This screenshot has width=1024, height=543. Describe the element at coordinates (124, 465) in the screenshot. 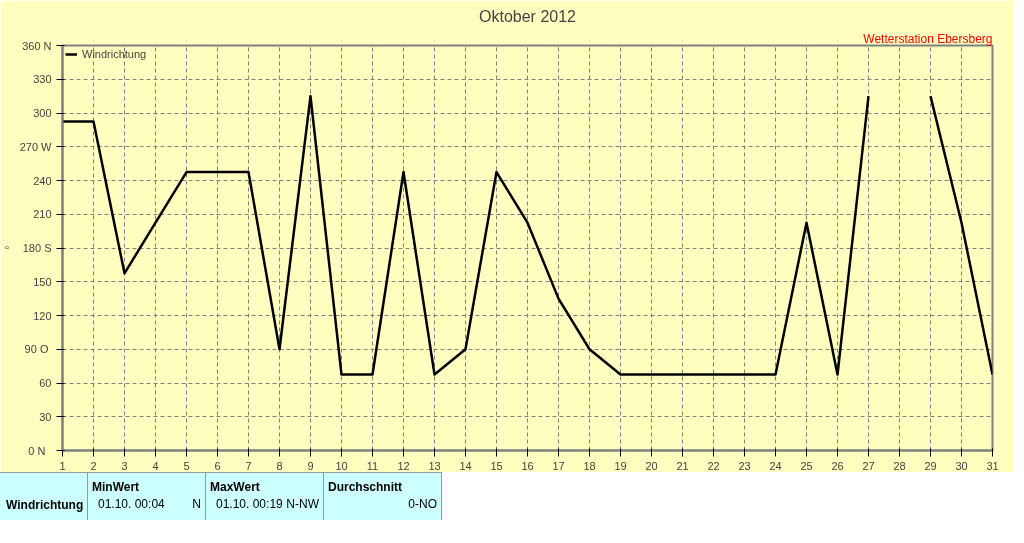

I see `x-tick-label: 3` at that location.